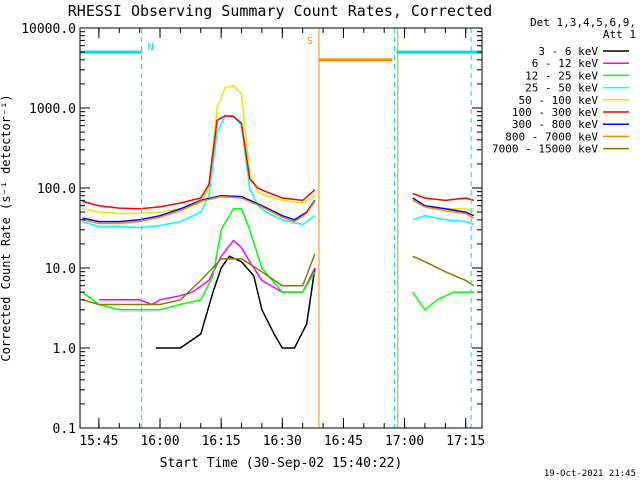 The height and width of the screenshot is (480, 640). What do you see at coordinates (60, 269) in the screenshot?
I see `y-tick-label: 10.0` at bounding box center [60, 269].